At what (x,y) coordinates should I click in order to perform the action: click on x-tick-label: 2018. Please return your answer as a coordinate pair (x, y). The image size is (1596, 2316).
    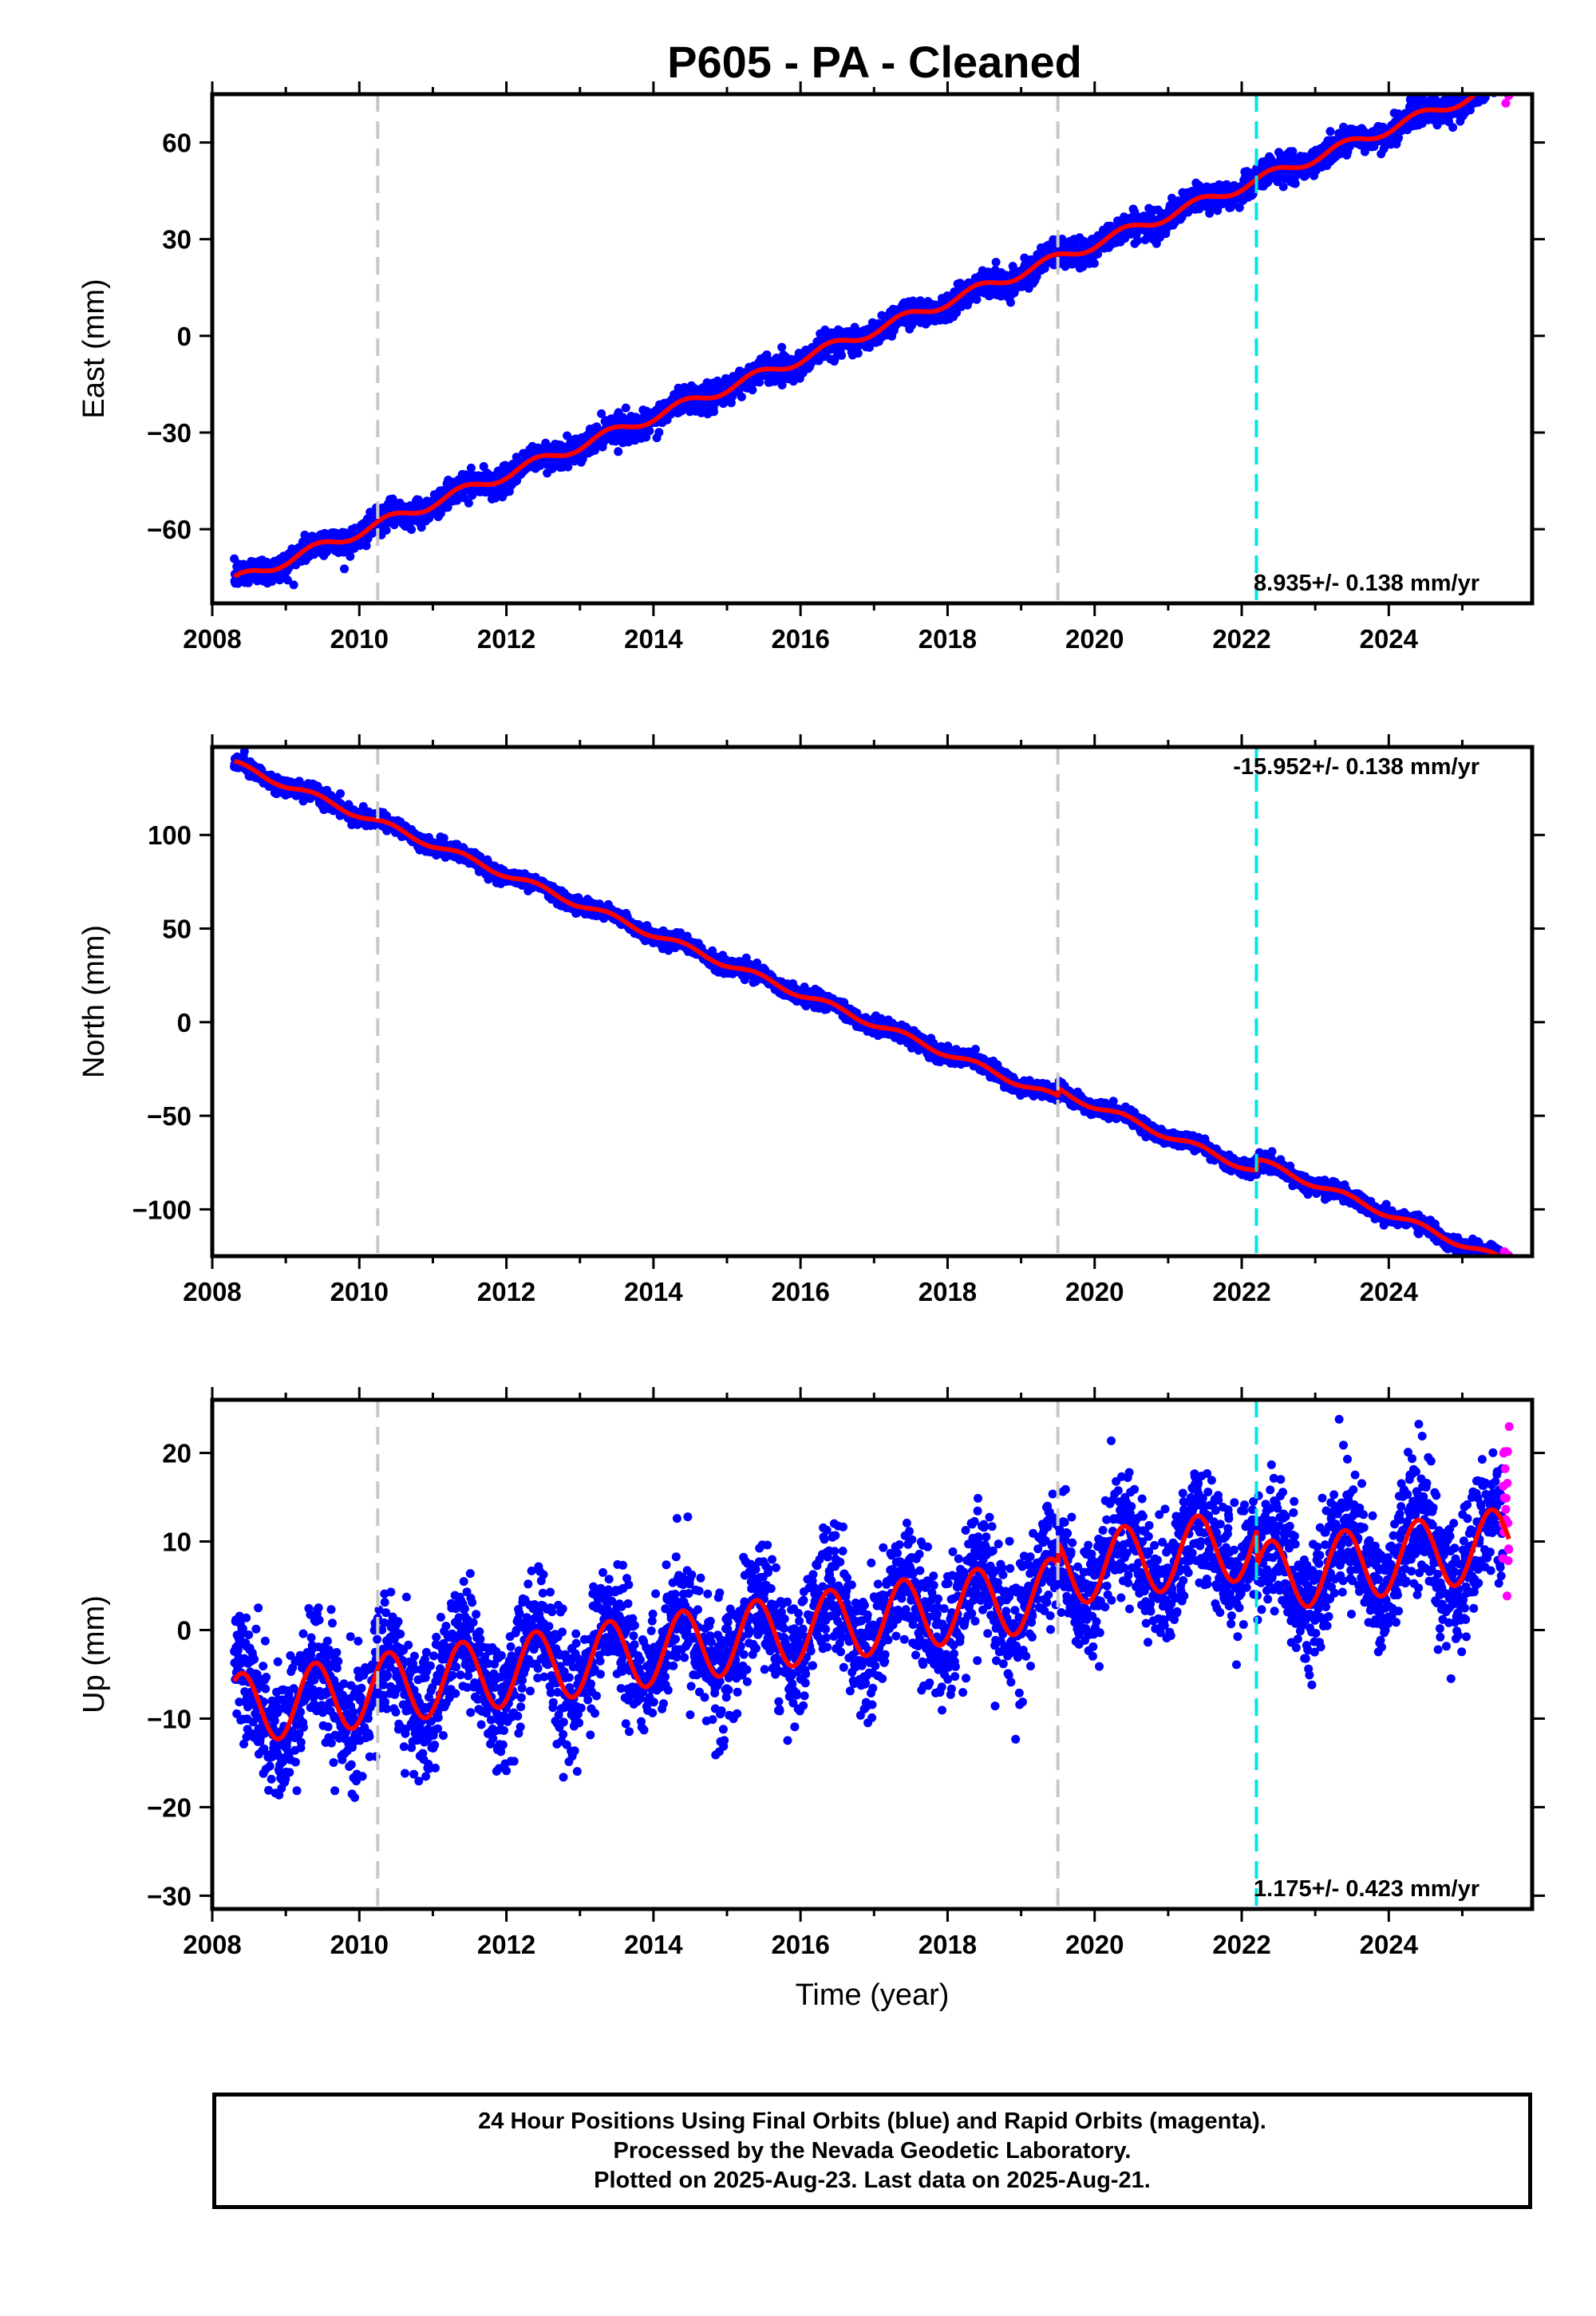
    Looking at the image, I should click on (947, 639).